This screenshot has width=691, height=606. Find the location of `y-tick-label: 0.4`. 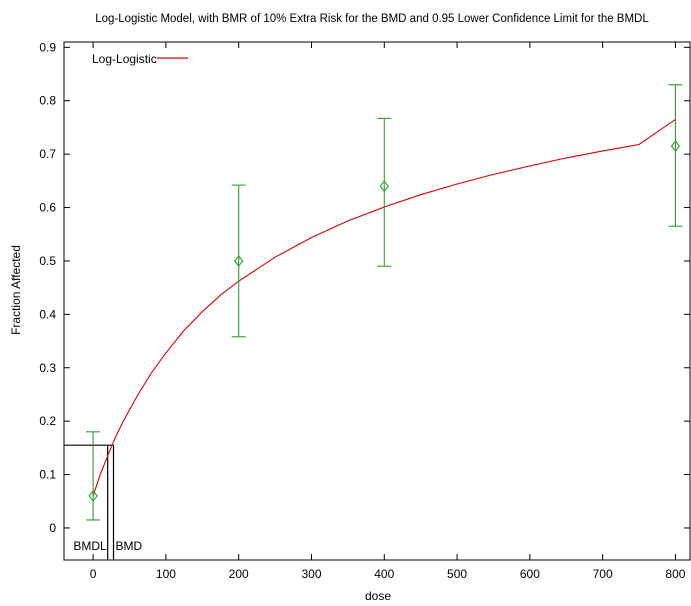

y-tick-label: 0.4 is located at coordinates (47, 314).